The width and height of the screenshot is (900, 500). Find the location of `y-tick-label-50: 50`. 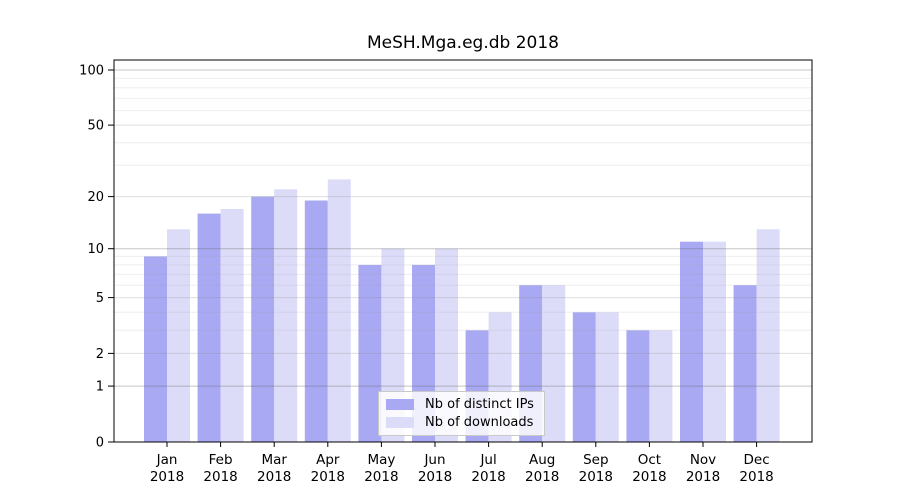

y-tick-label-50: 50 is located at coordinates (95, 126).